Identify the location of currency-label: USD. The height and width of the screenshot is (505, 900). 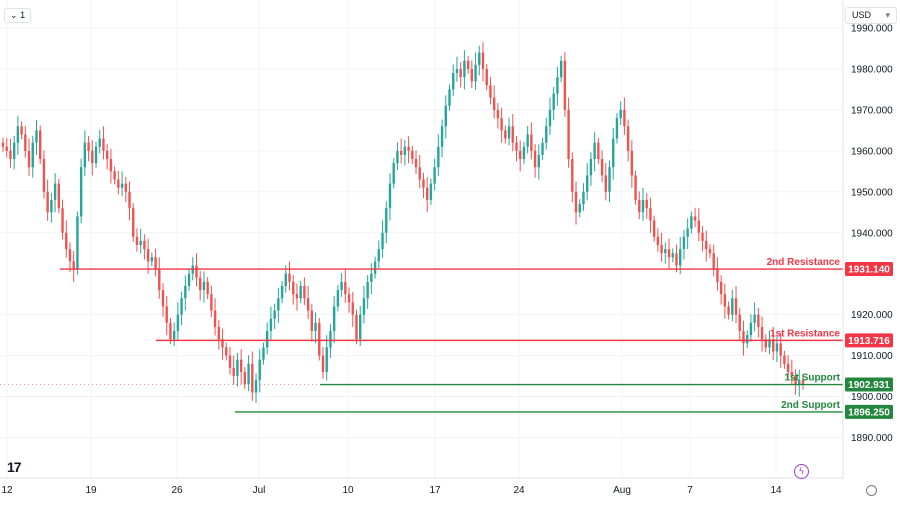
(862, 15).